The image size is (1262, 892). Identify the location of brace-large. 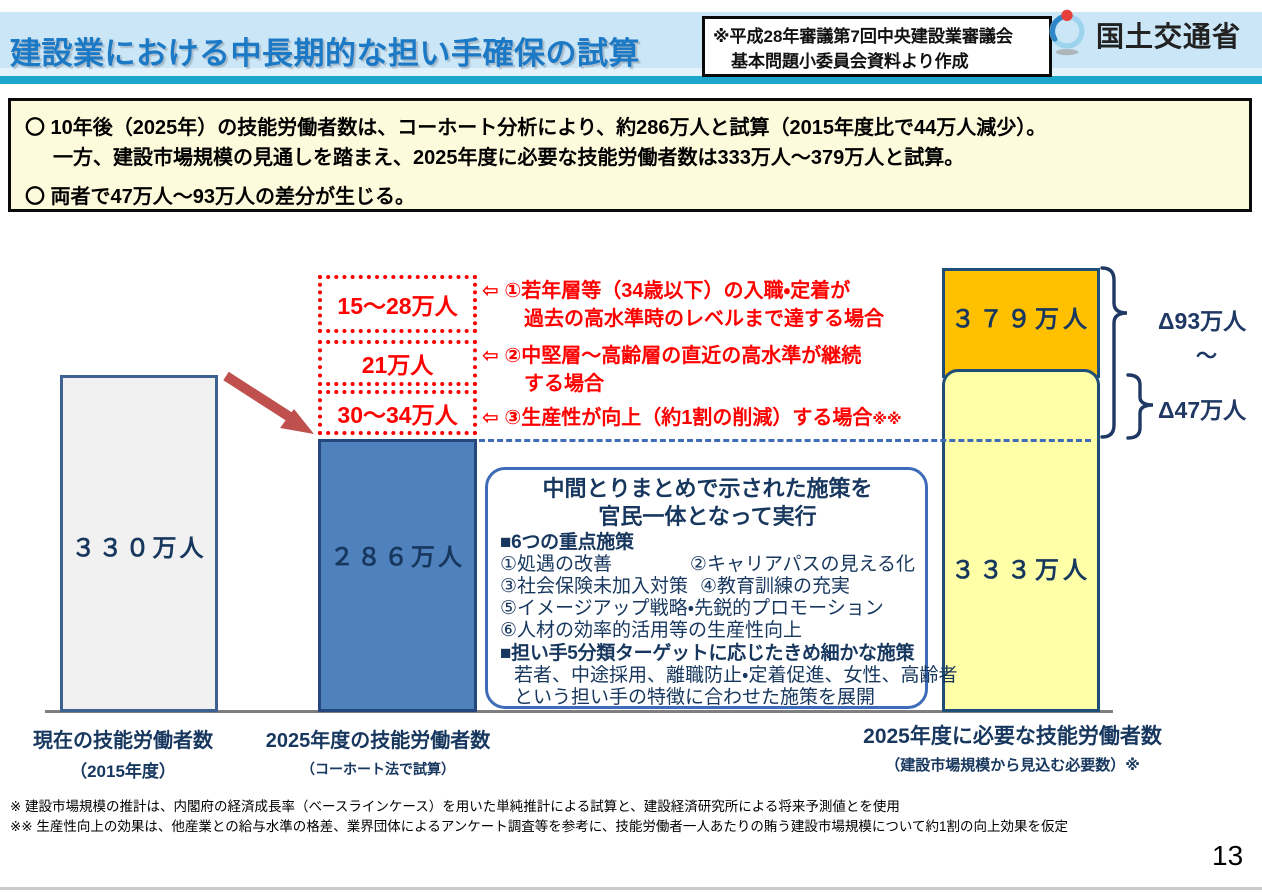
(1114, 352).